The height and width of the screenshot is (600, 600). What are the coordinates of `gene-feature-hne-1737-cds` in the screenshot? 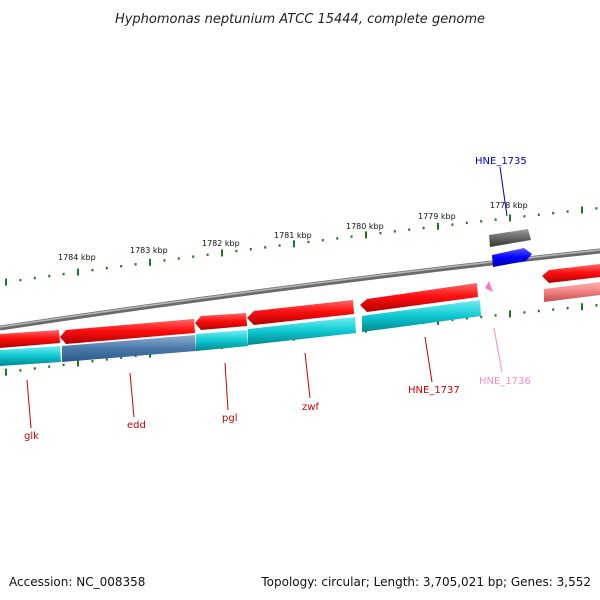 It's located at (419, 297).